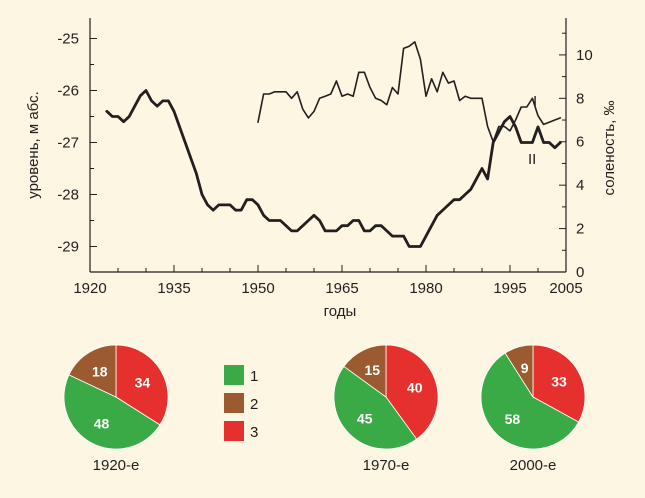 The image size is (645, 498). I want to click on y2-tick-label: 6, so click(580, 142).